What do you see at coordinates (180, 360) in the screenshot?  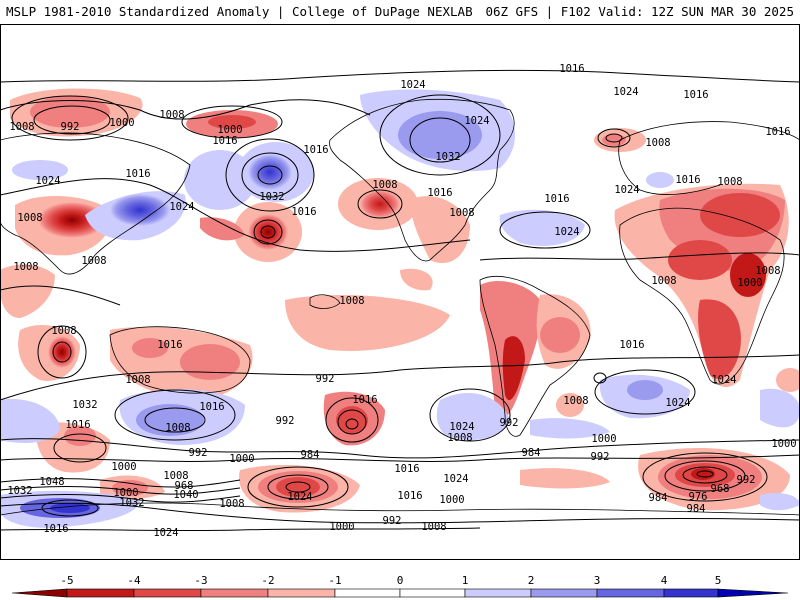 I see `australia-outline` at bounding box center [180, 360].